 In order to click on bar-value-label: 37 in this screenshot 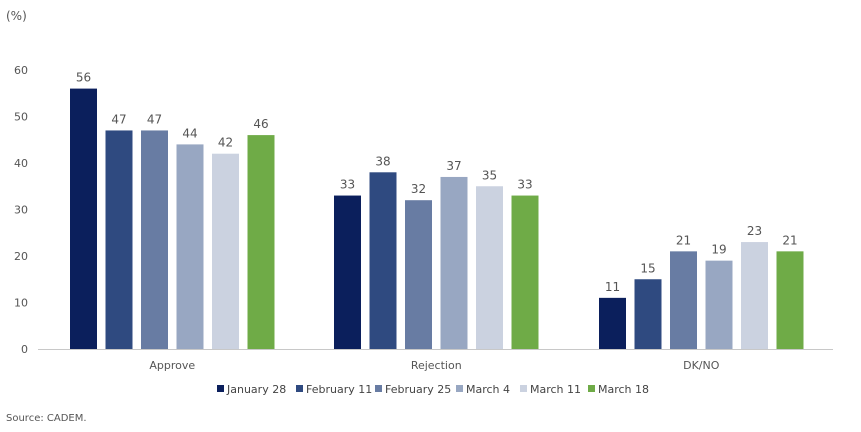, I will do `click(453, 166)`.